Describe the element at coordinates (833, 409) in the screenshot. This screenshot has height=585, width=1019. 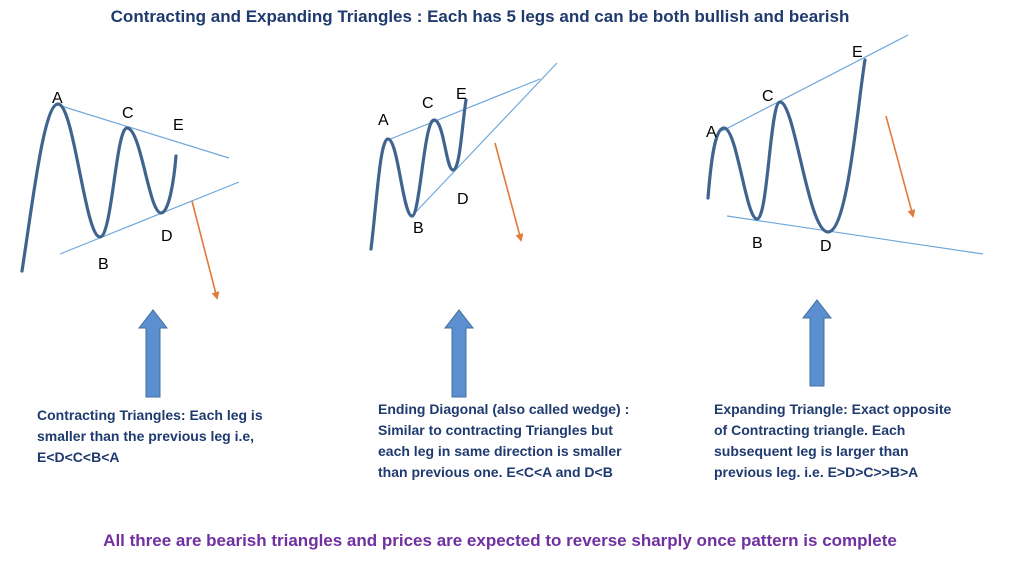
I see `description-line: Expanding Triangle: Exact opposite` at that location.